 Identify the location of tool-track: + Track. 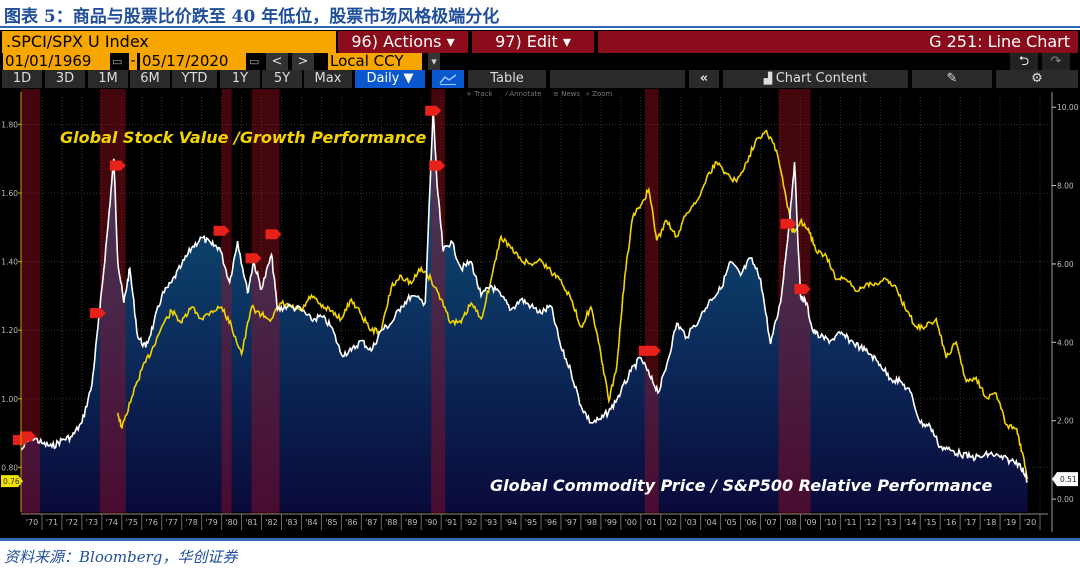
(479, 94).